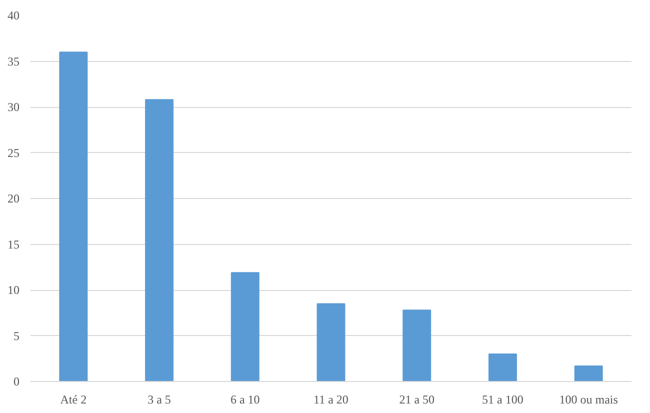  Describe the element at coordinates (417, 399) in the screenshot. I see `x-tick-label: 21 a 50` at that location.